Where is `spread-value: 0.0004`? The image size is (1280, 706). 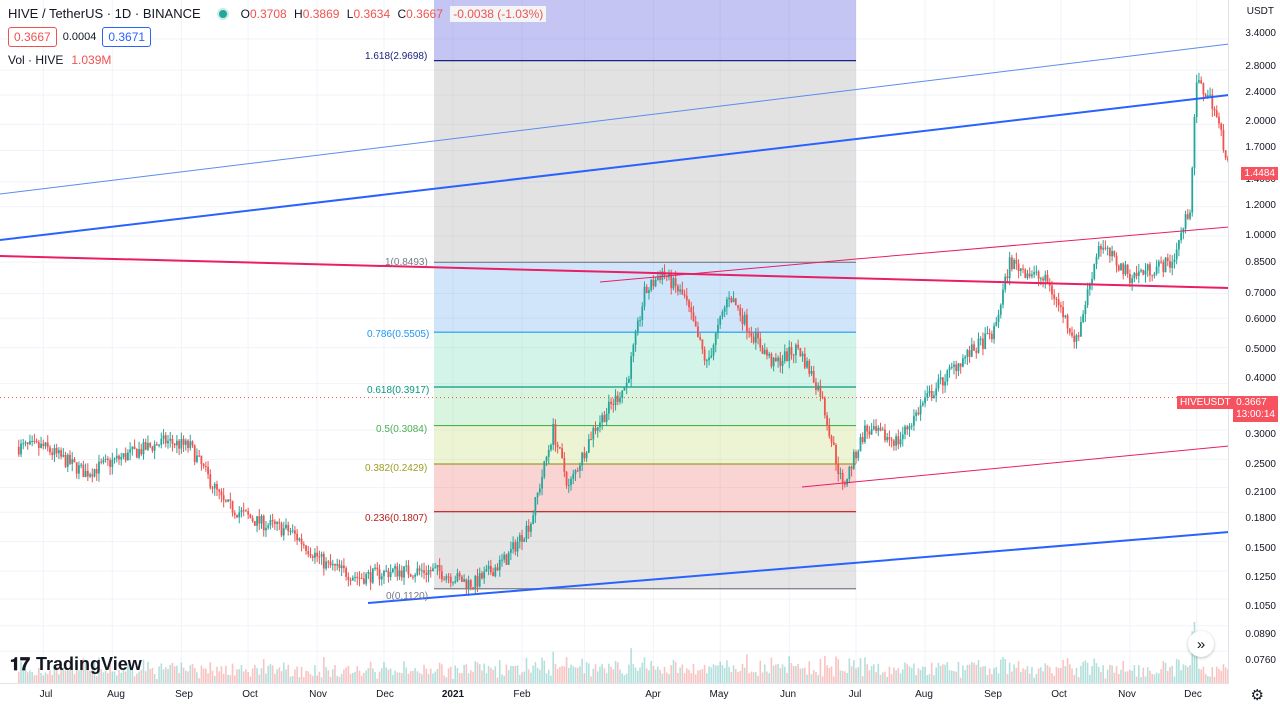
spread-value: 0.0004 is located at coordinates (79, 37).